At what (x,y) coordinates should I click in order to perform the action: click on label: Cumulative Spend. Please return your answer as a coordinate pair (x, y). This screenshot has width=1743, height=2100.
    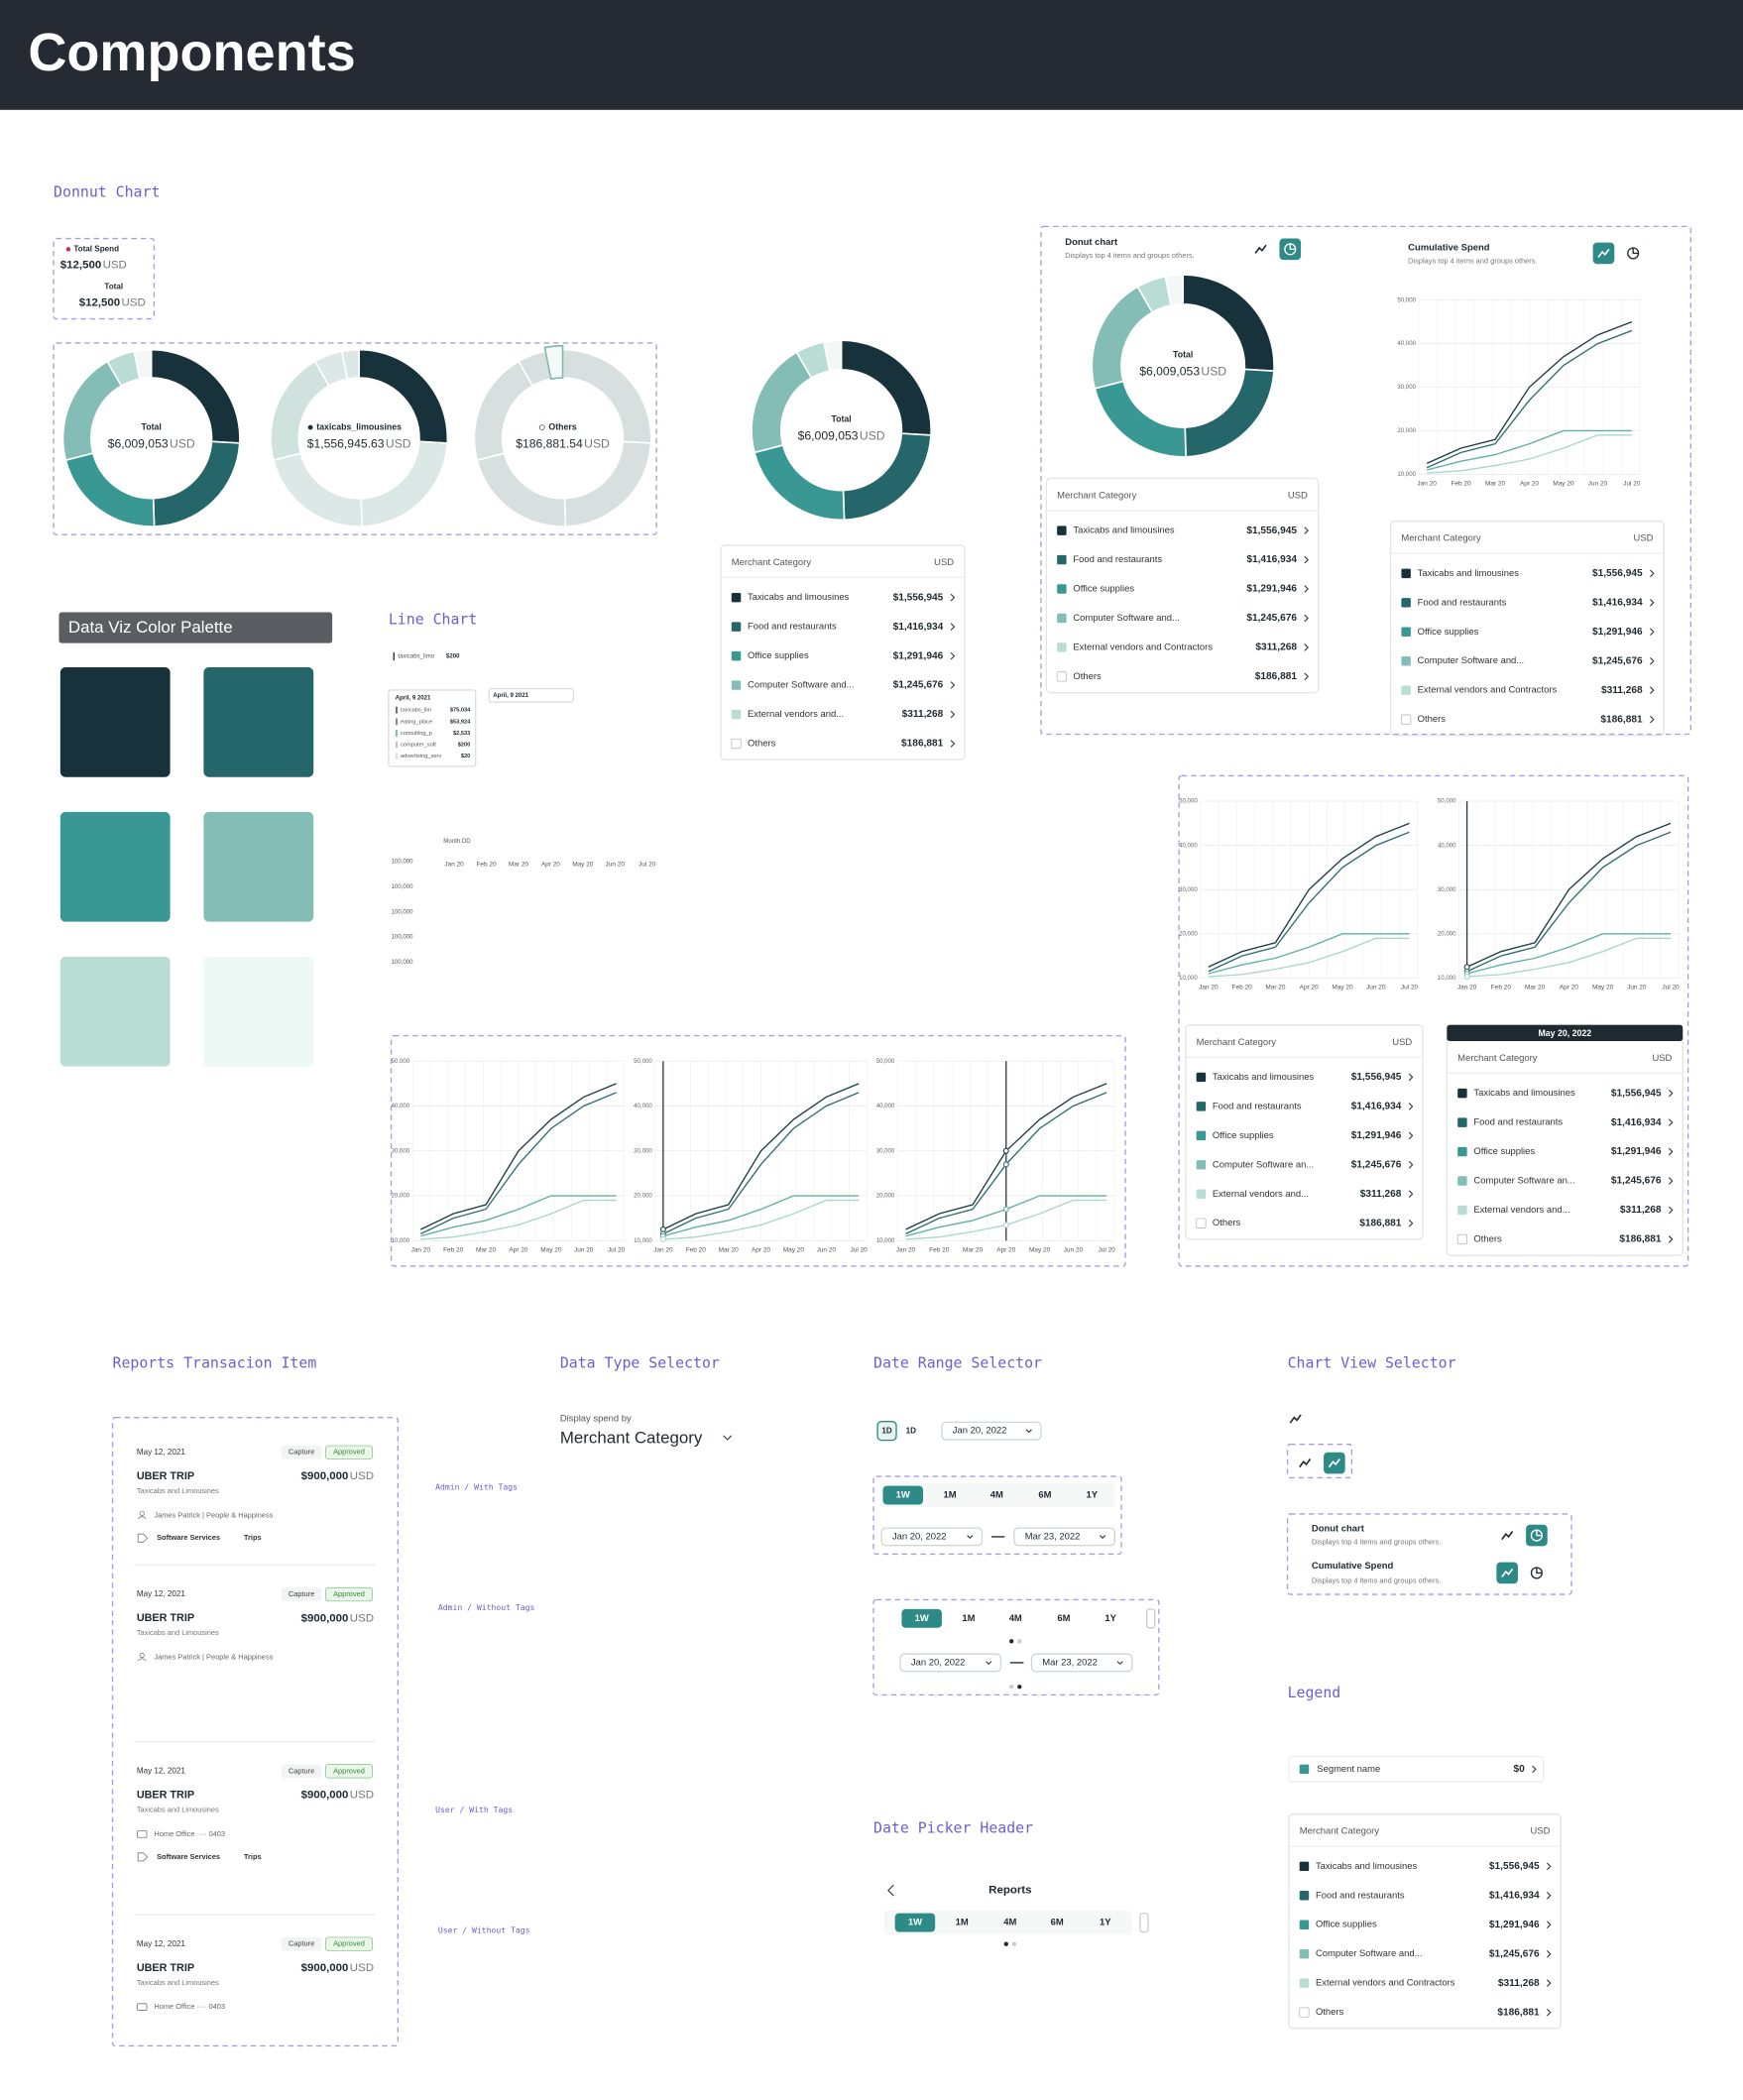
    Looking at the image, I should click on (1449, 247).